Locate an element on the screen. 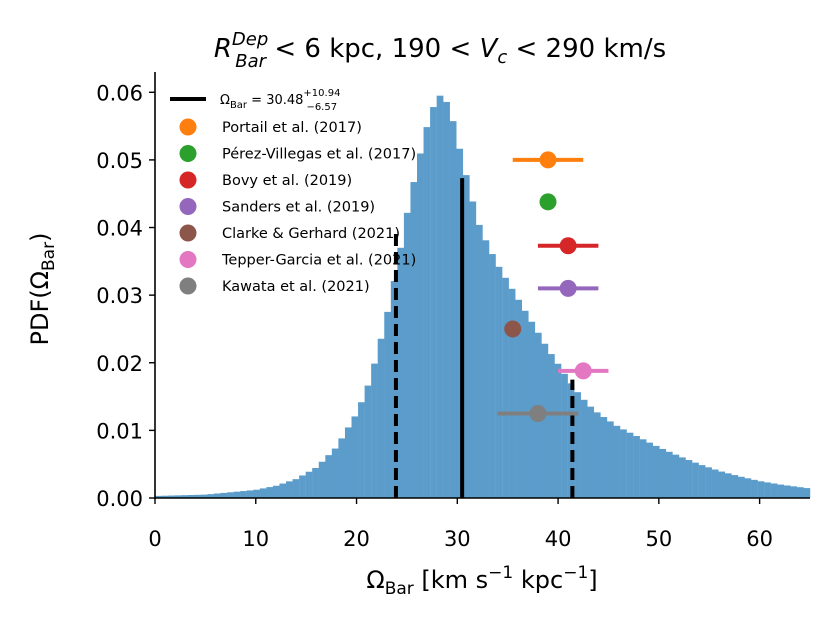 The image size is (830, 623). ylabel-symbol: Ω is located at coordinates (40, 280).